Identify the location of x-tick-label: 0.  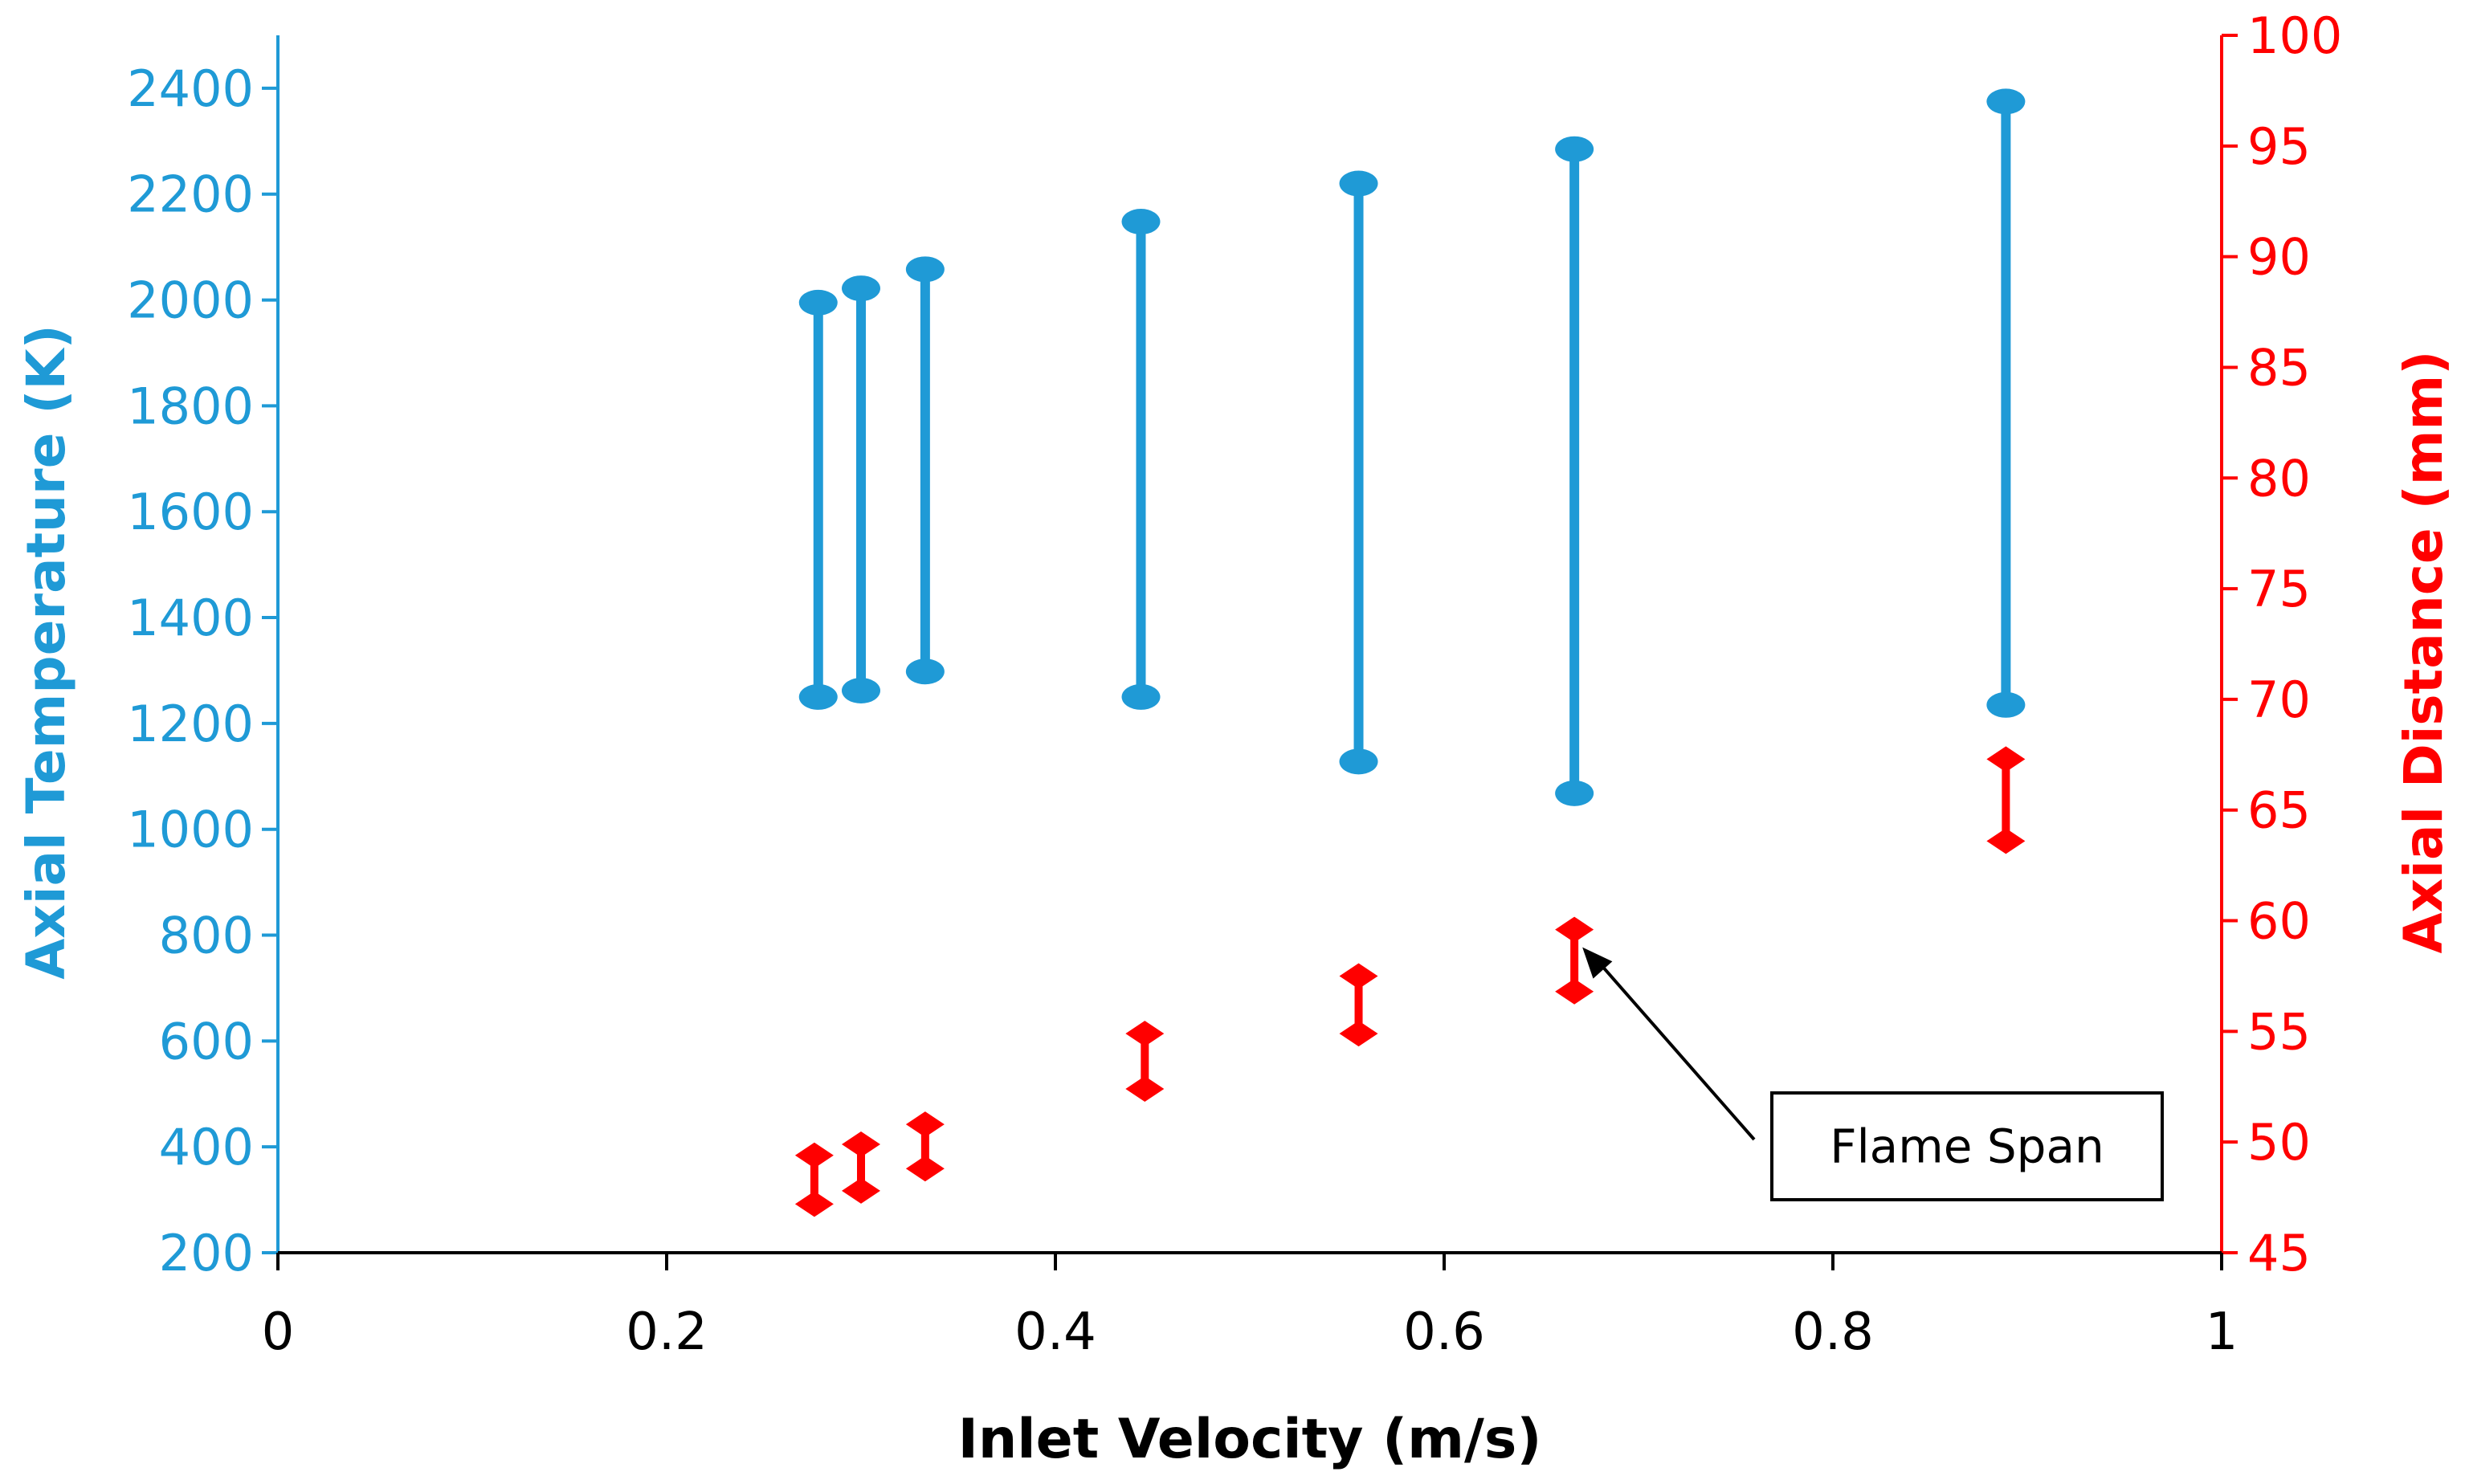
(278, 1332).